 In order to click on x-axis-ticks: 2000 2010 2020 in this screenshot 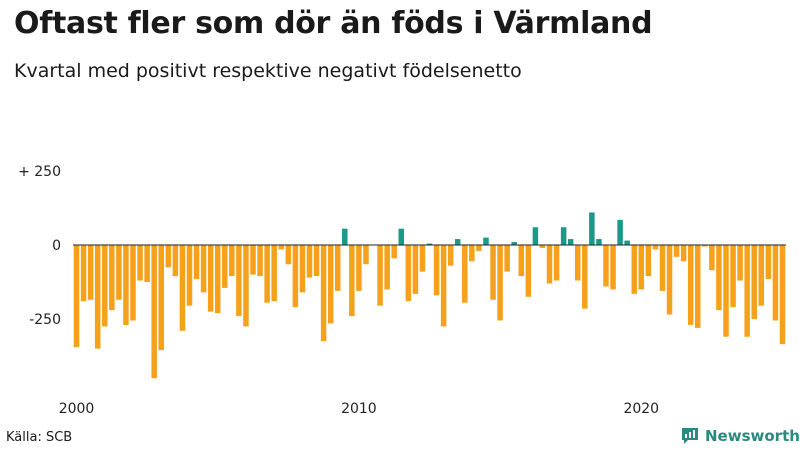, I will do `click(359, 409)`.